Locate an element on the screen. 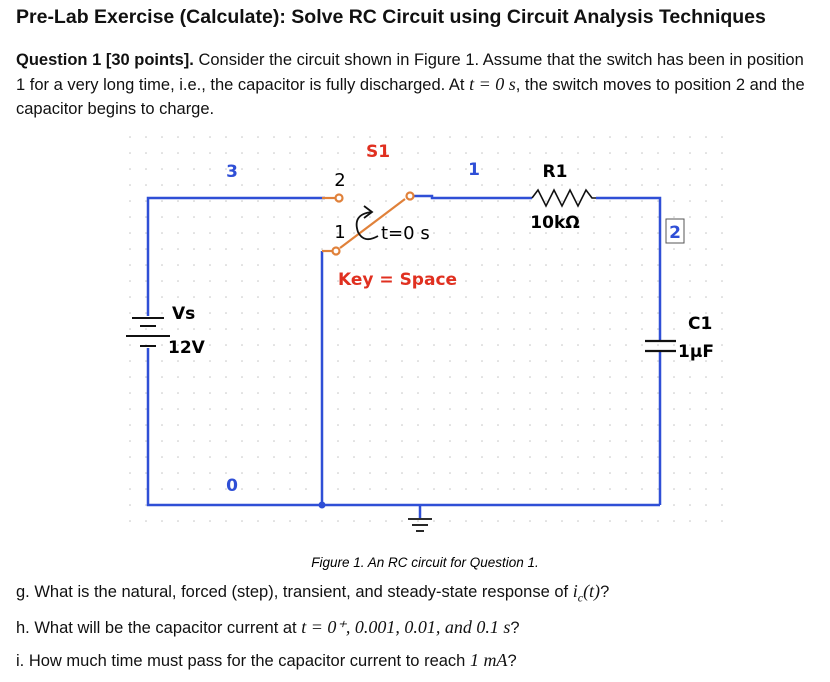  node-label: 2 is located at coordinates (675, 233).